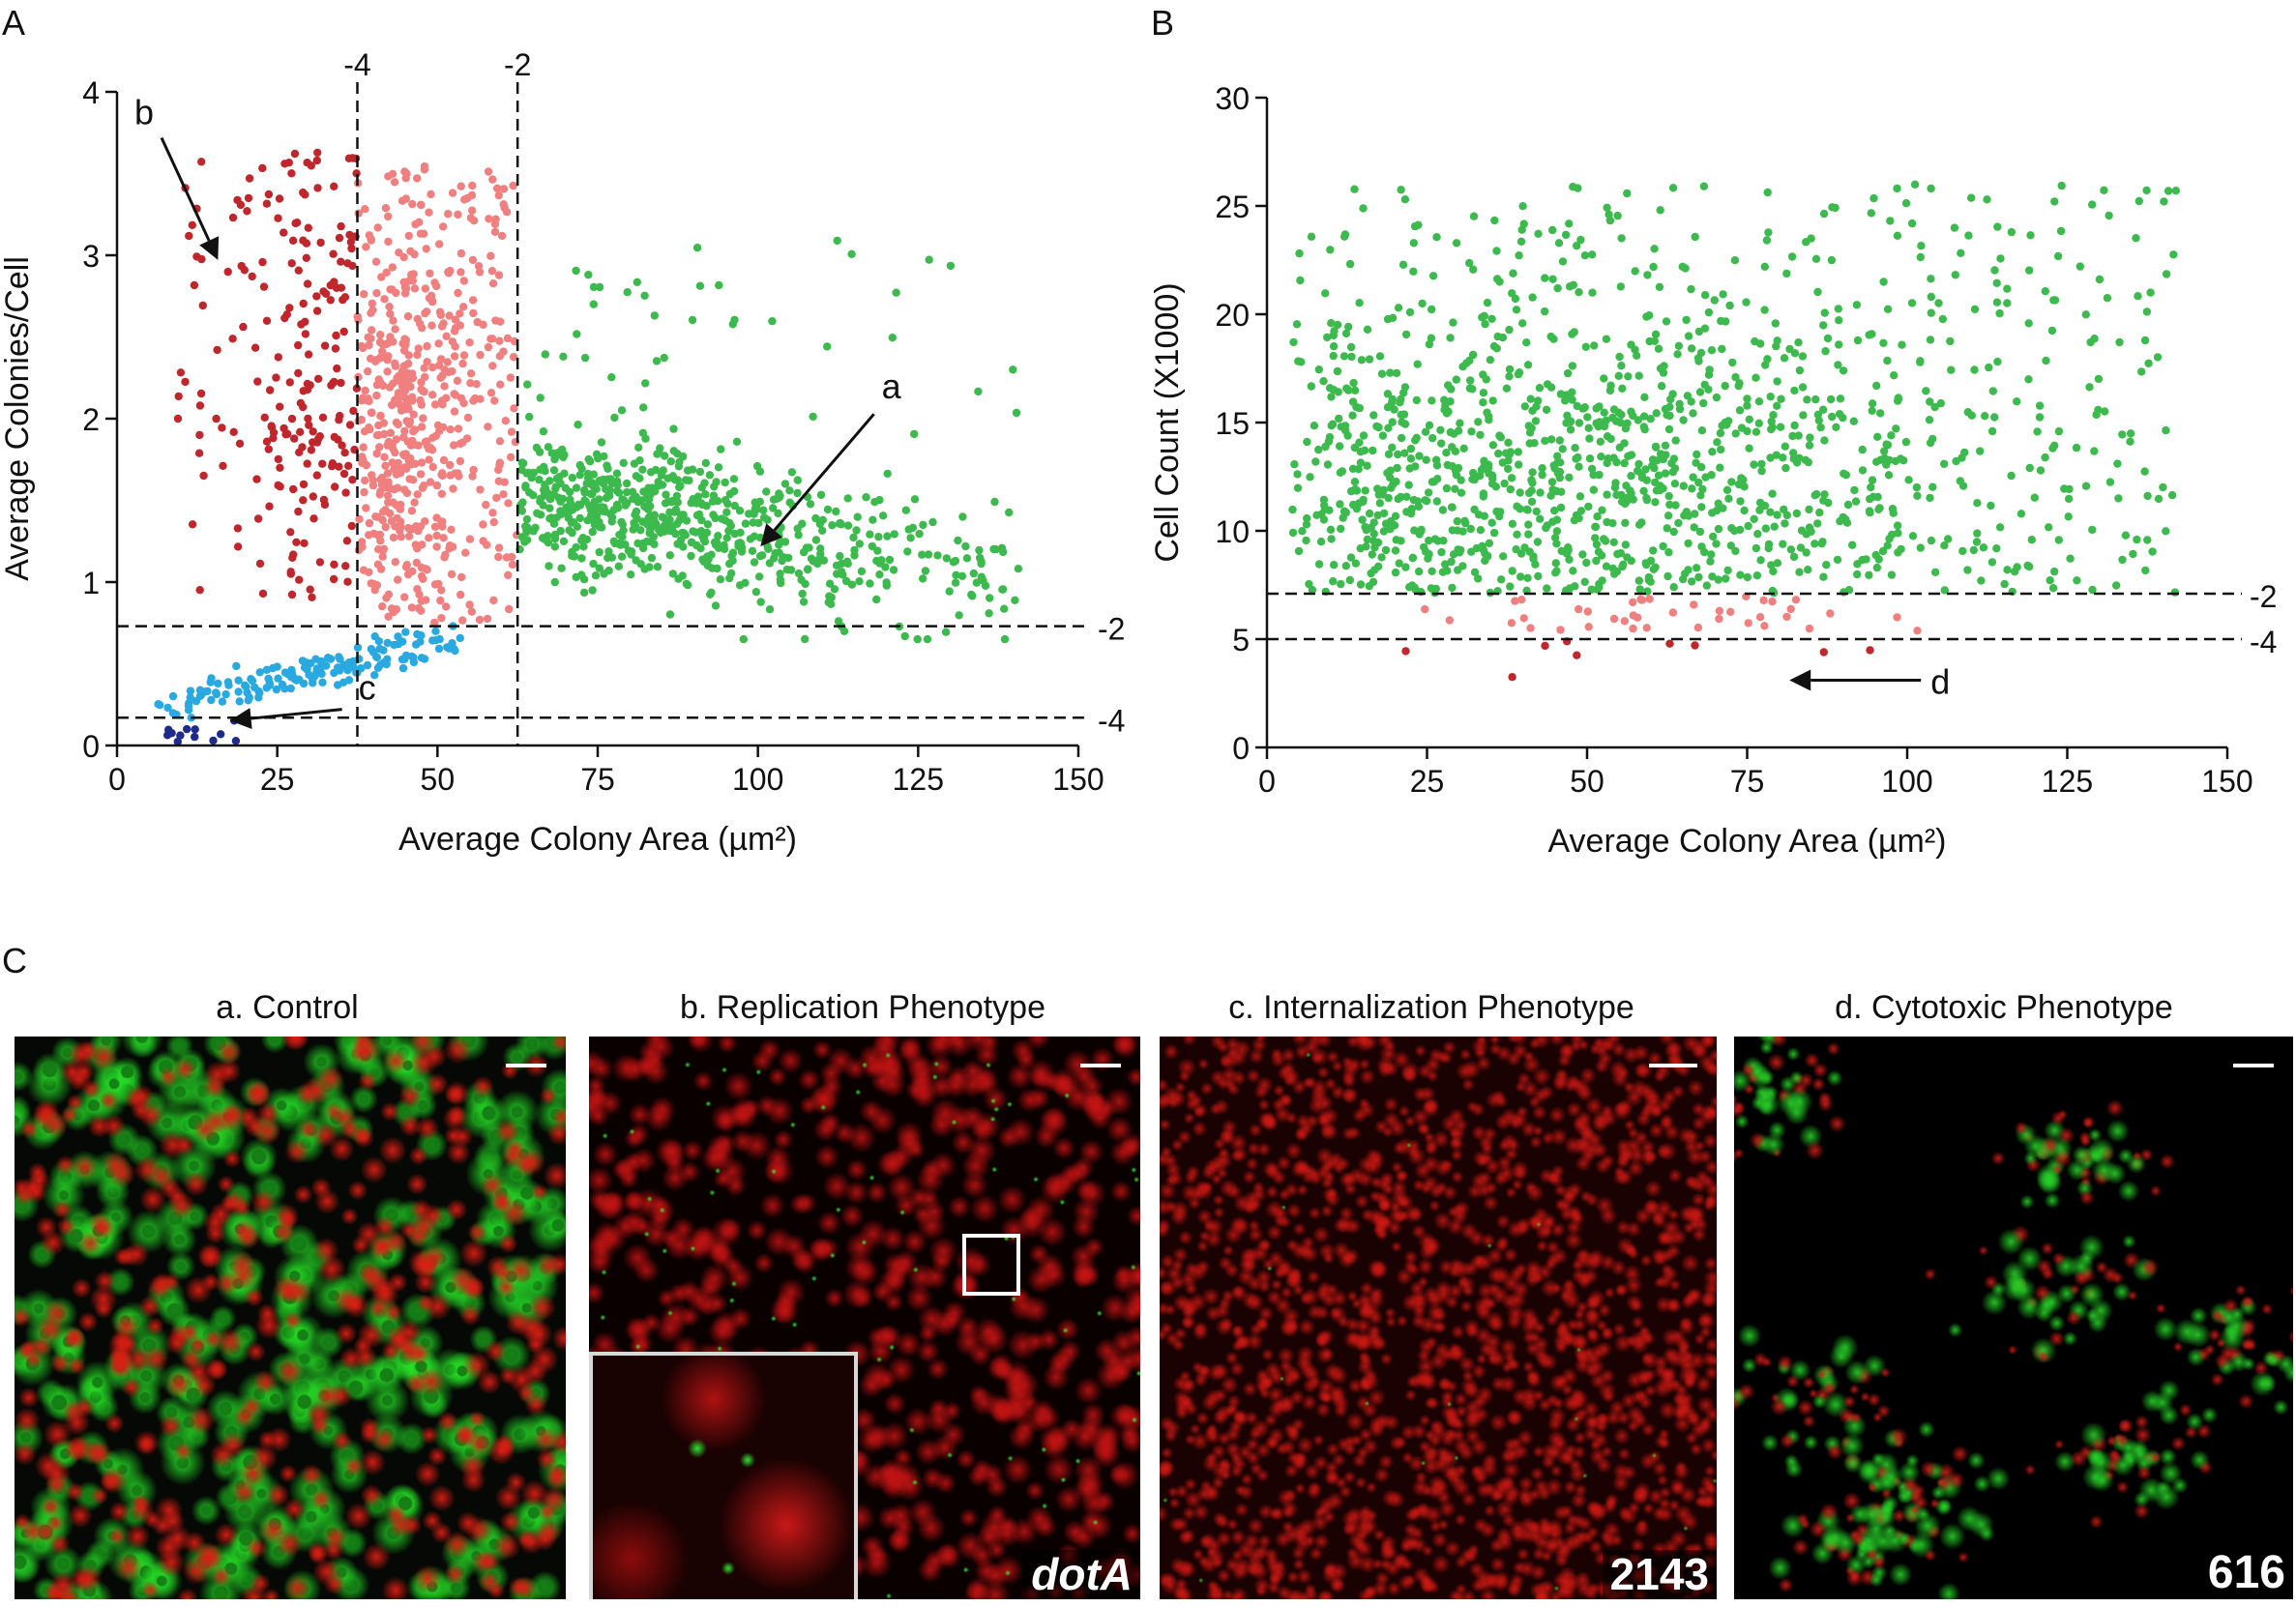  What do you see at coordinates (91, 583) in the screenshot?
I see `chartA-y-tick-label: 1` at bounding box center [91, 583].